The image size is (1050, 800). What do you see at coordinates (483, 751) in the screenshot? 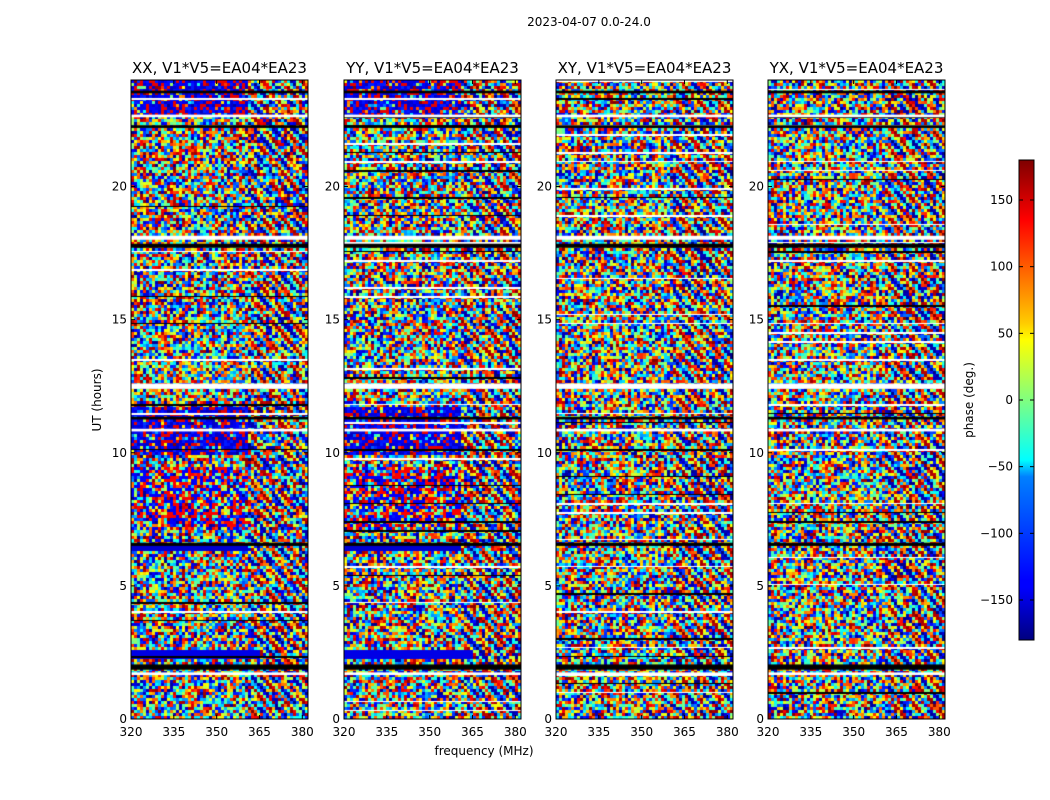
I see `x-axis-label: frequency (MHz)` at bounding box center [483, 751].